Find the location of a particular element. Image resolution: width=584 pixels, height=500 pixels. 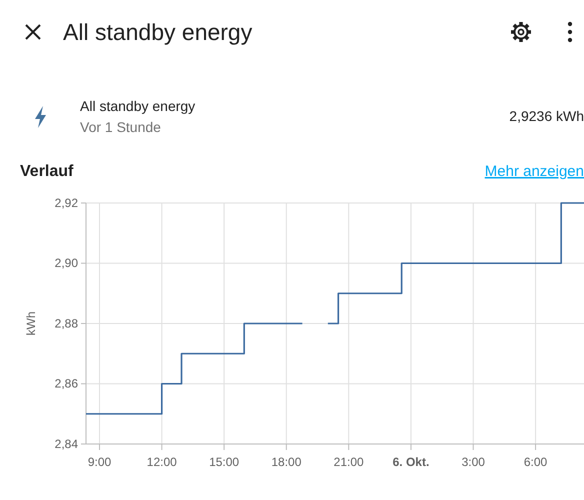

x-tick-label: 6. Okt. is located at coordinates (411, 462).